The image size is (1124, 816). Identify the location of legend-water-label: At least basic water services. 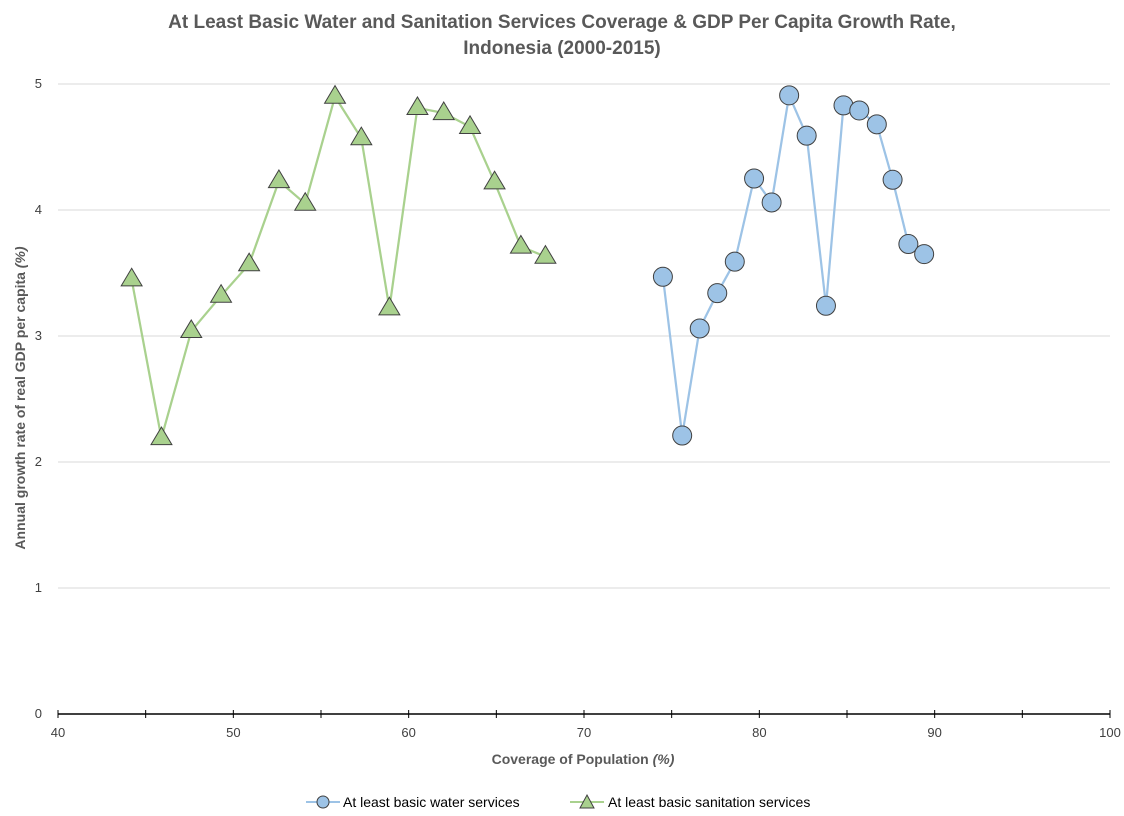
(431, 802).